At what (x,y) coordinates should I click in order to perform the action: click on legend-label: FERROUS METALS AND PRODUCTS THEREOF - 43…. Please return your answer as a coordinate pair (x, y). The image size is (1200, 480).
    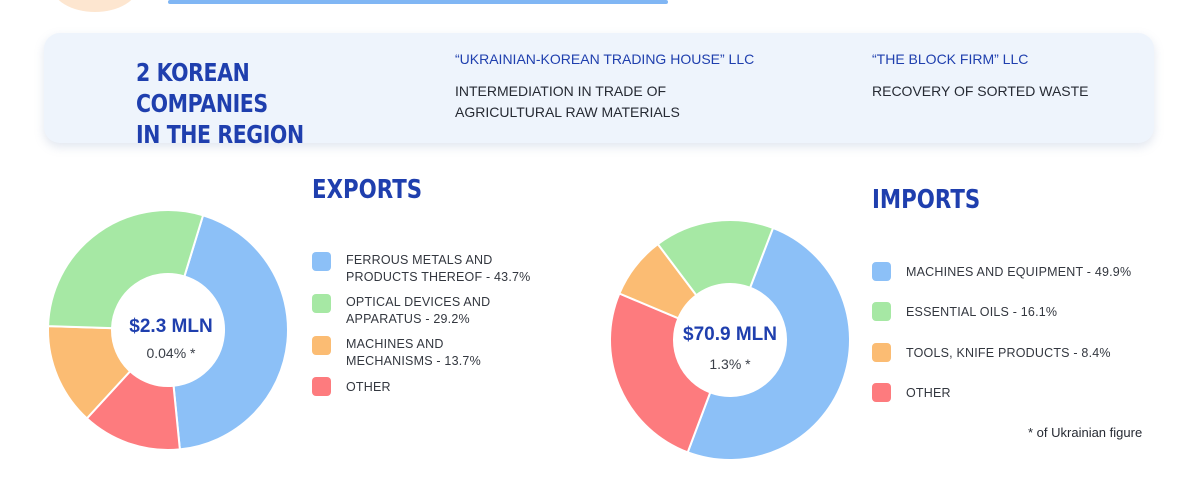
    Looking at the image, I should click on (438, 269).